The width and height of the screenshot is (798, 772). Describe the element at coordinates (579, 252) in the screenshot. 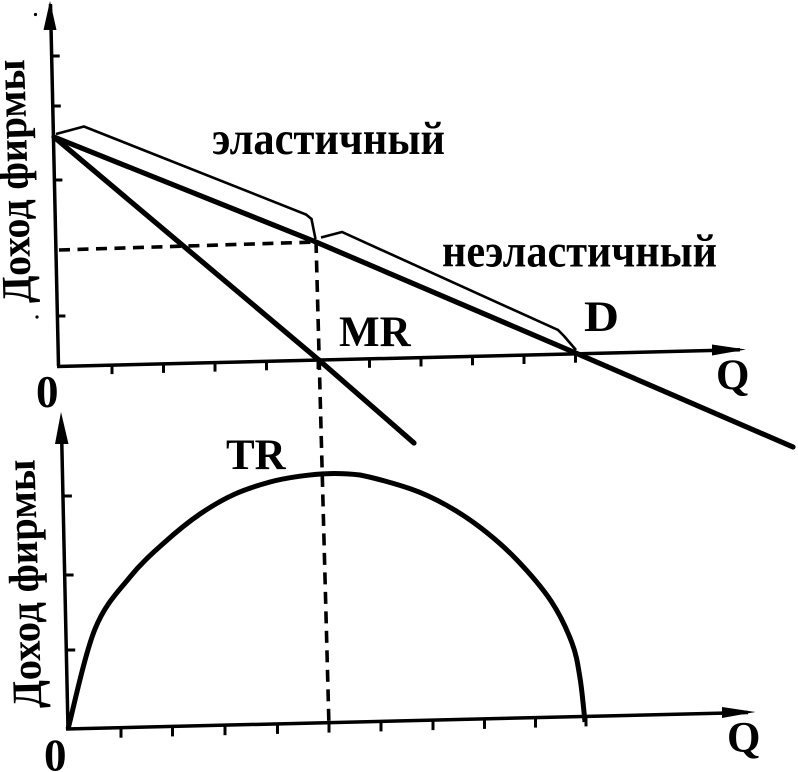

I see `svg-text: неэластичный` at that location.